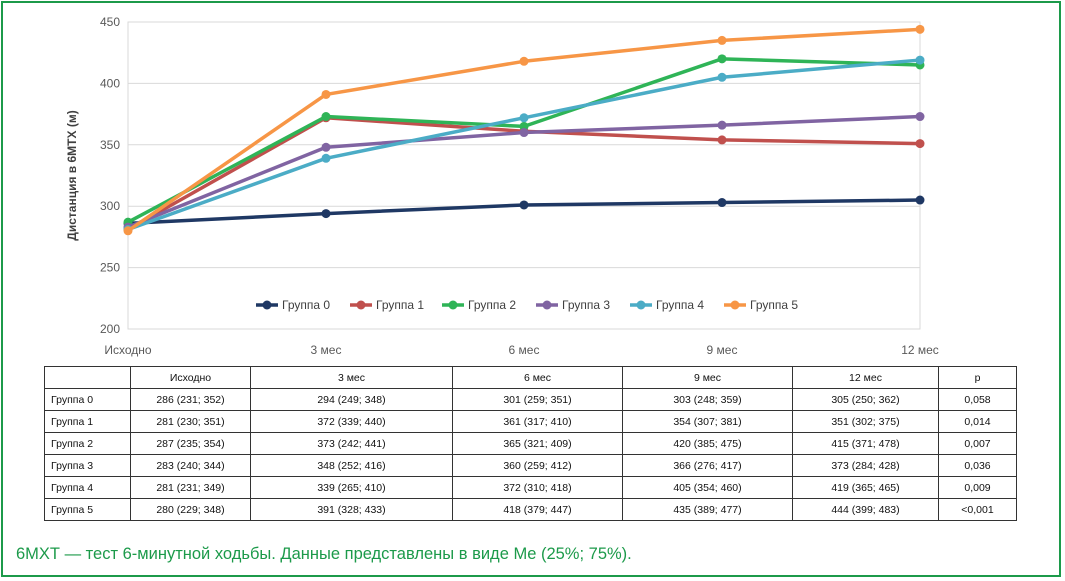 Image resolution: width=1065 pixels, height=581 pixels. What do you see at coordinates (977, 487) in the screenshot?
I see `table-cell: 0,009` at bounding box center [977, 487].